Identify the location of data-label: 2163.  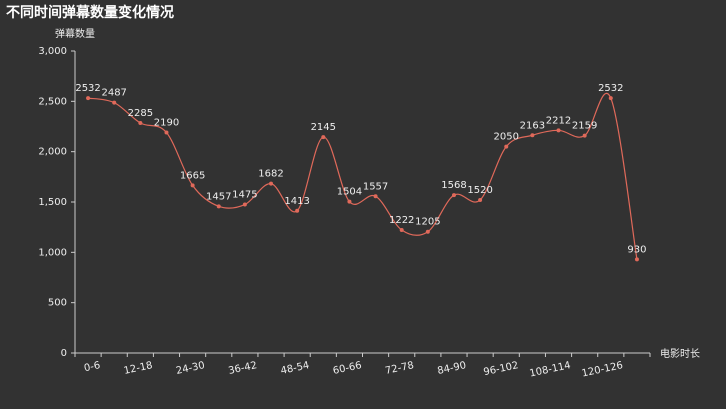
(532, 125).